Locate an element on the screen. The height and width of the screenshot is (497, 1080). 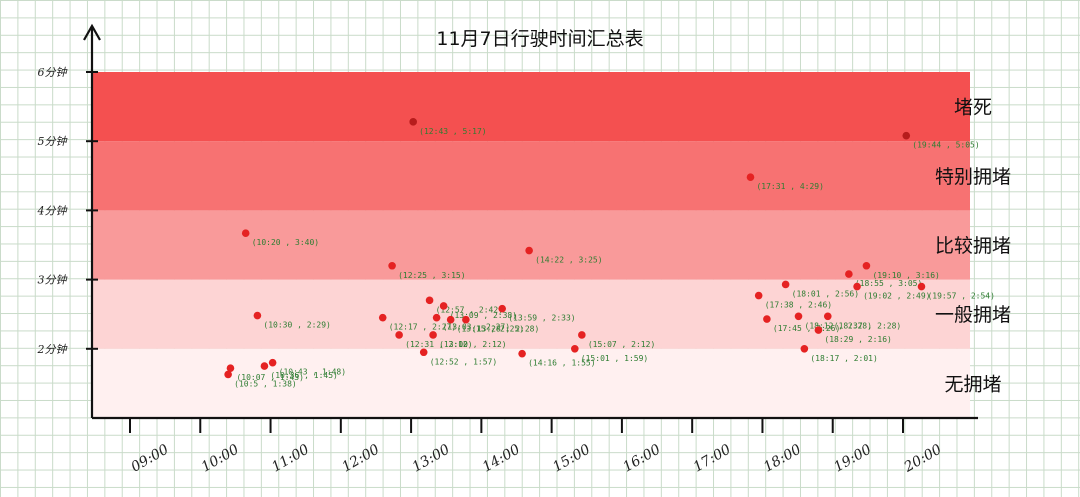
point-label-1: (10:07 , 1:43) is located at coordinates (269, 377).